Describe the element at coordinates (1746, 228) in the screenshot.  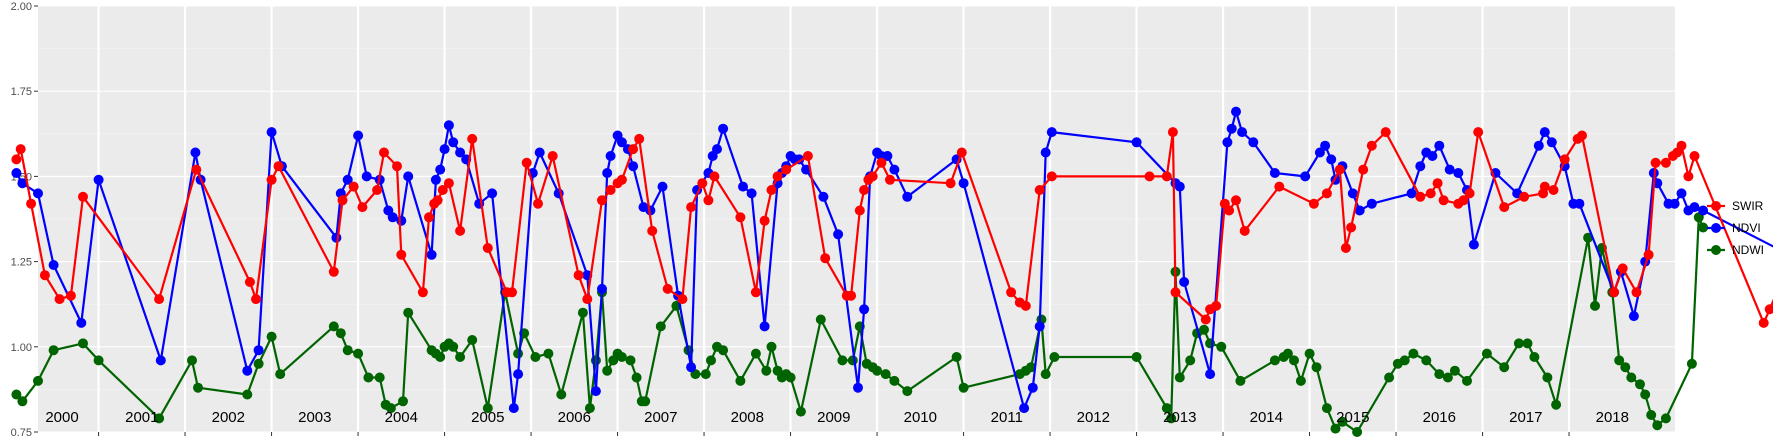
I see `legend-label: NDVI` at that location.